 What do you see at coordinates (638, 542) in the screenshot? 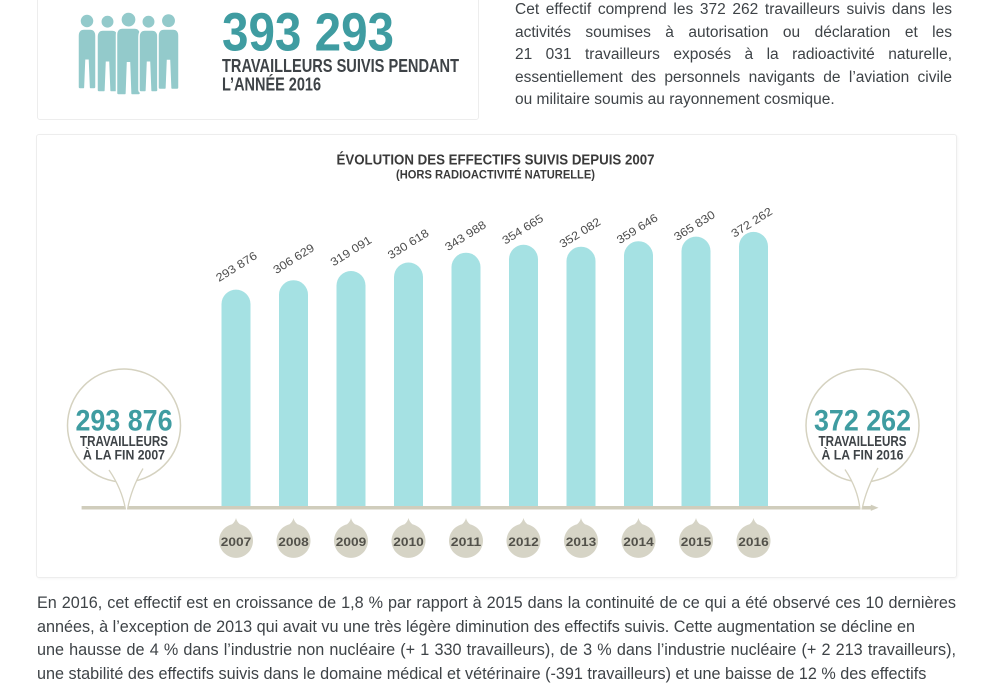
I see `svg-text: 2014` at bounding box center [638, 542].